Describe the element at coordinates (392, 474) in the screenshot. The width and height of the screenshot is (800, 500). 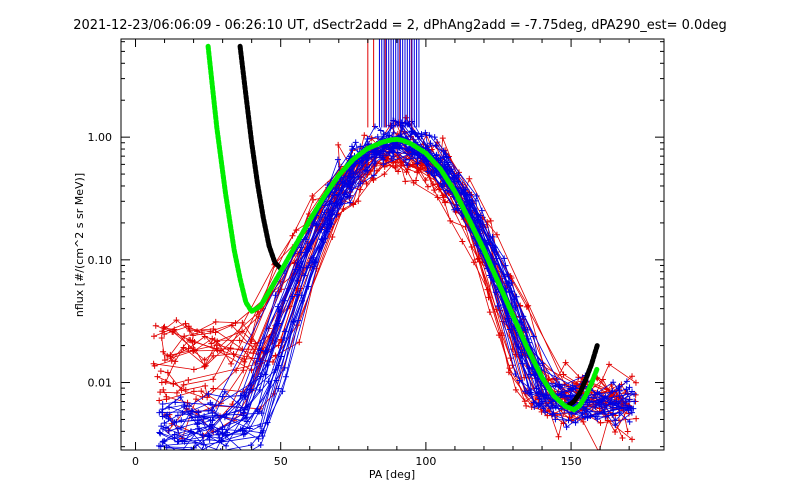
I see `x-axis-label: PA [deg]` at that location.